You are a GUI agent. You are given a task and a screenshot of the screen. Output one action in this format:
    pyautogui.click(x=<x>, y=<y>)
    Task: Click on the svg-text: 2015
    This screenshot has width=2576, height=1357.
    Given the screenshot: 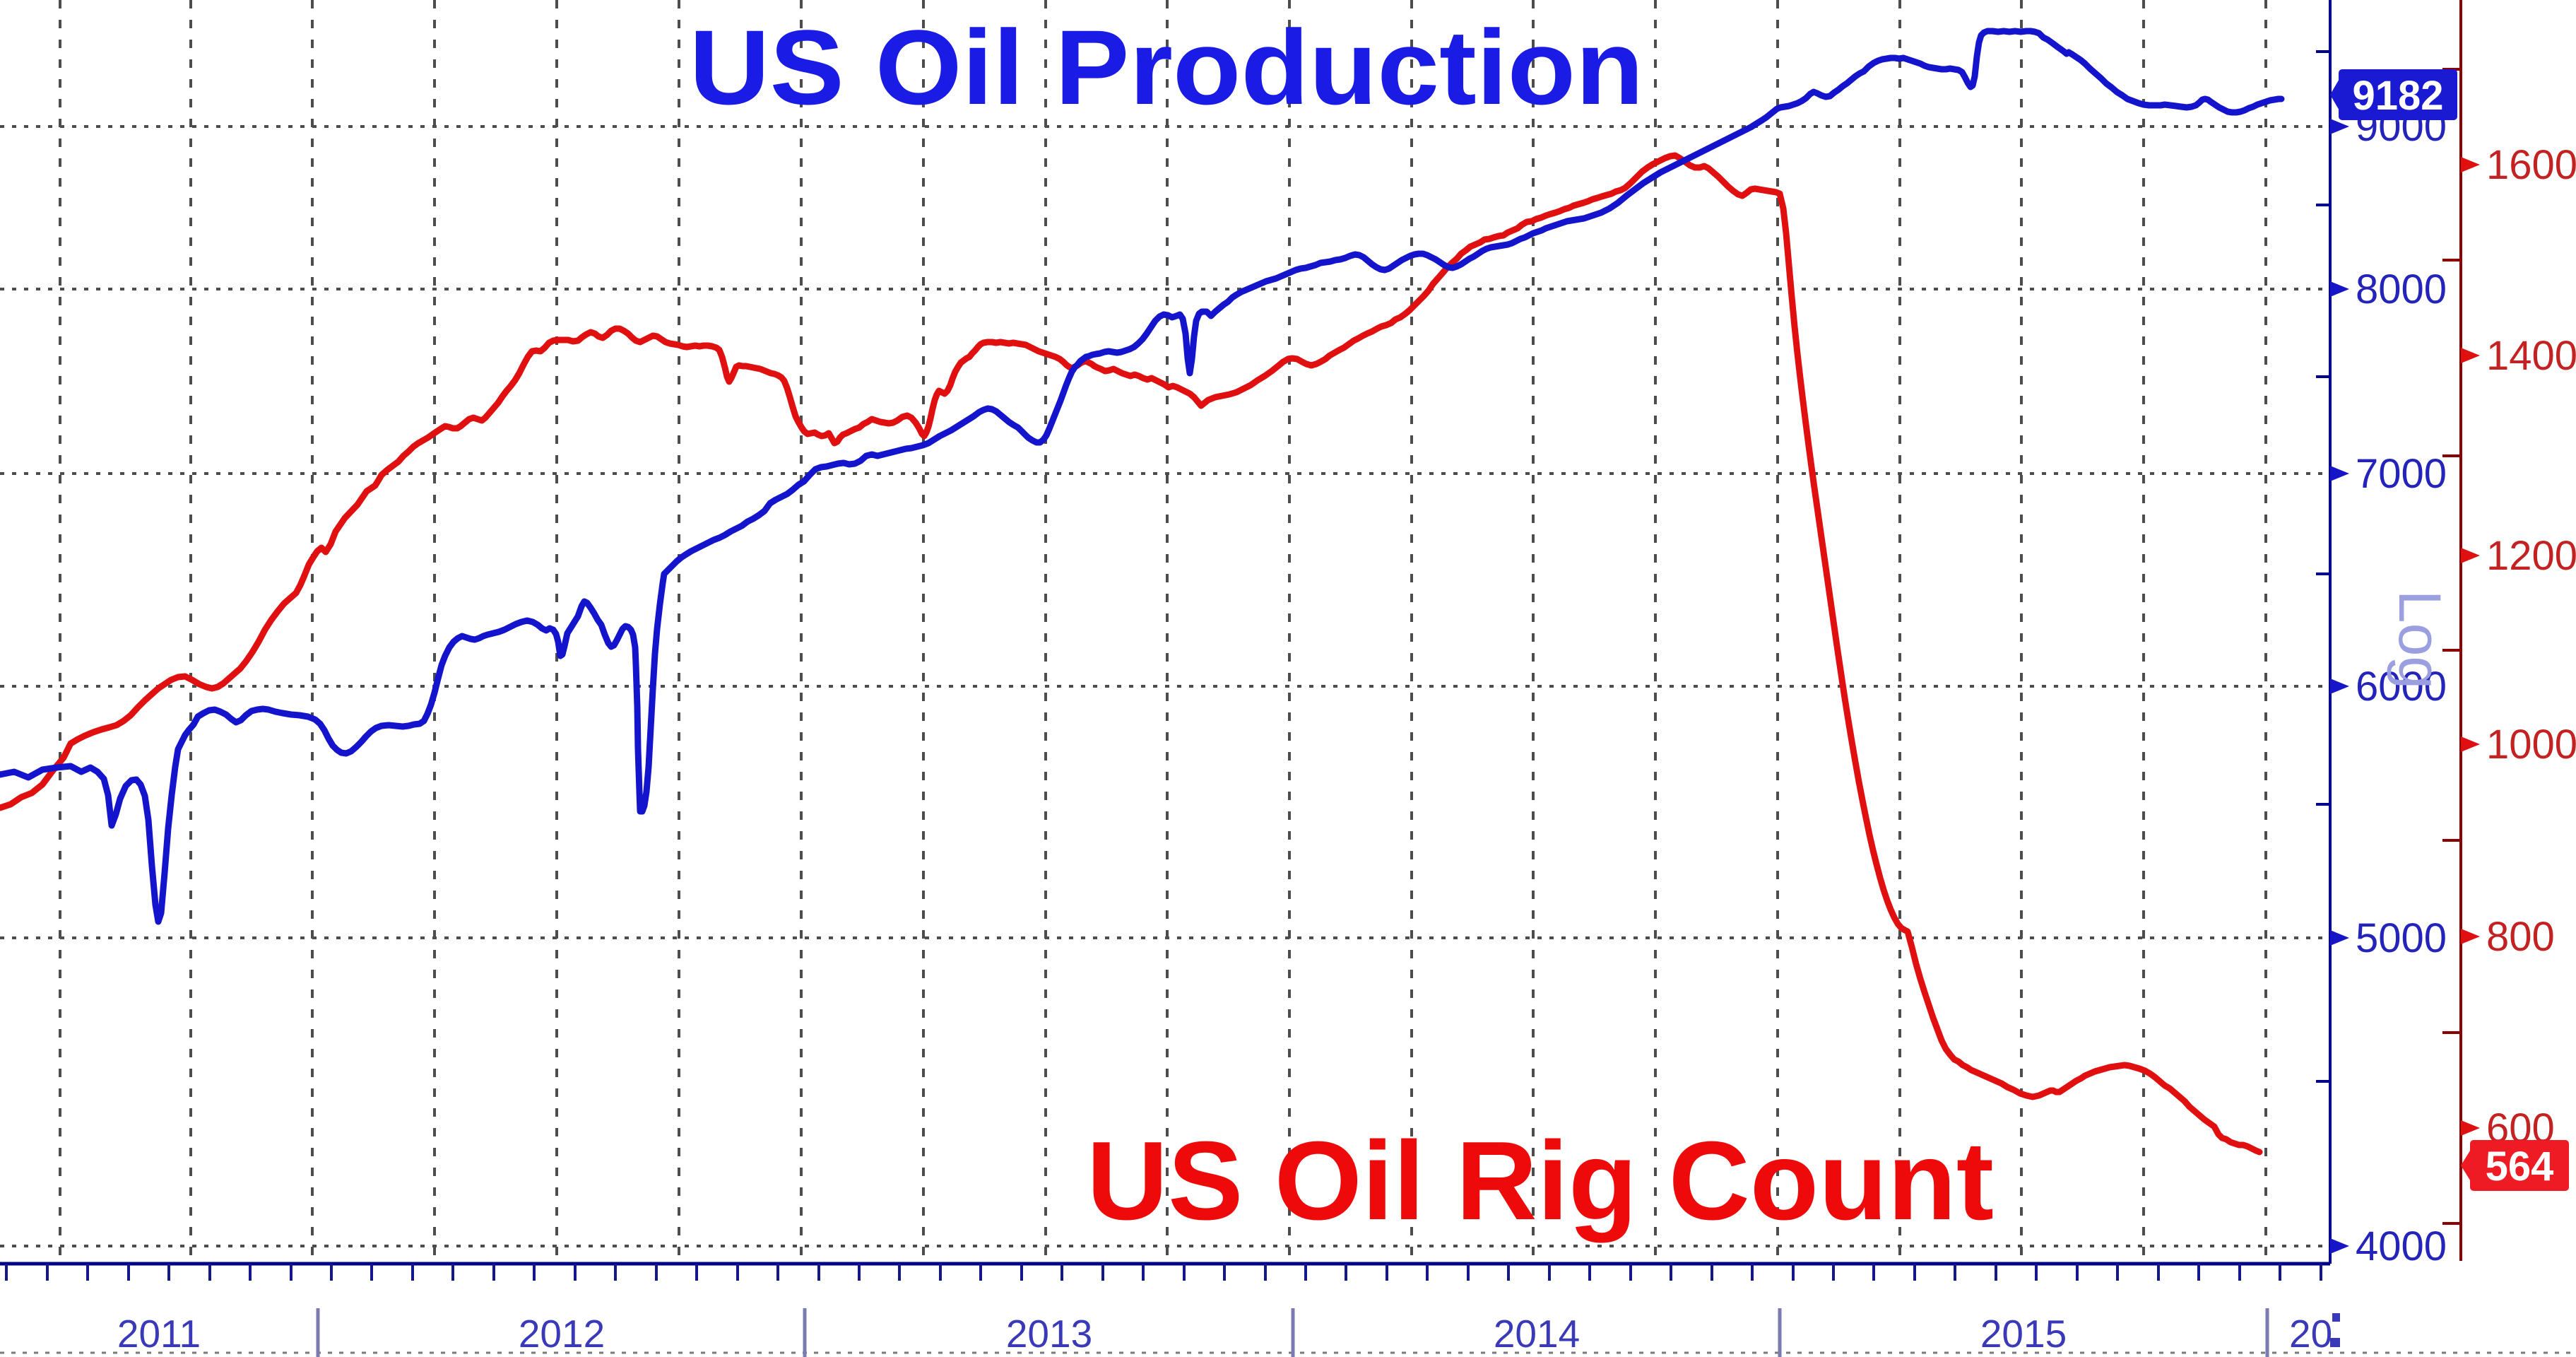 What is the action you would take?
    pyautogui.click(x=2023, y=1334)
    